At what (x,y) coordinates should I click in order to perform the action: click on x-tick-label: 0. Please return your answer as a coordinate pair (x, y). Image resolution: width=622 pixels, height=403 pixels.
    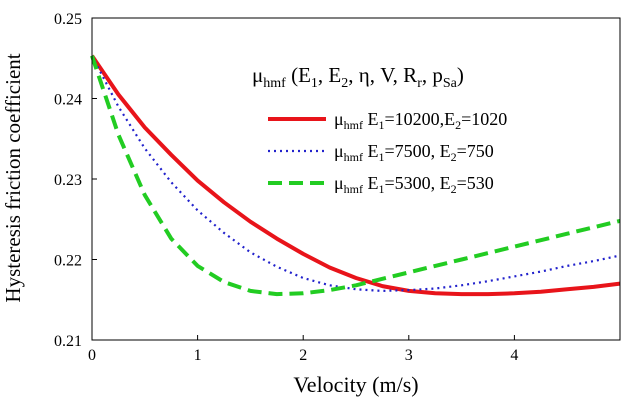
    Looking at the image, I should click on (92, 355).